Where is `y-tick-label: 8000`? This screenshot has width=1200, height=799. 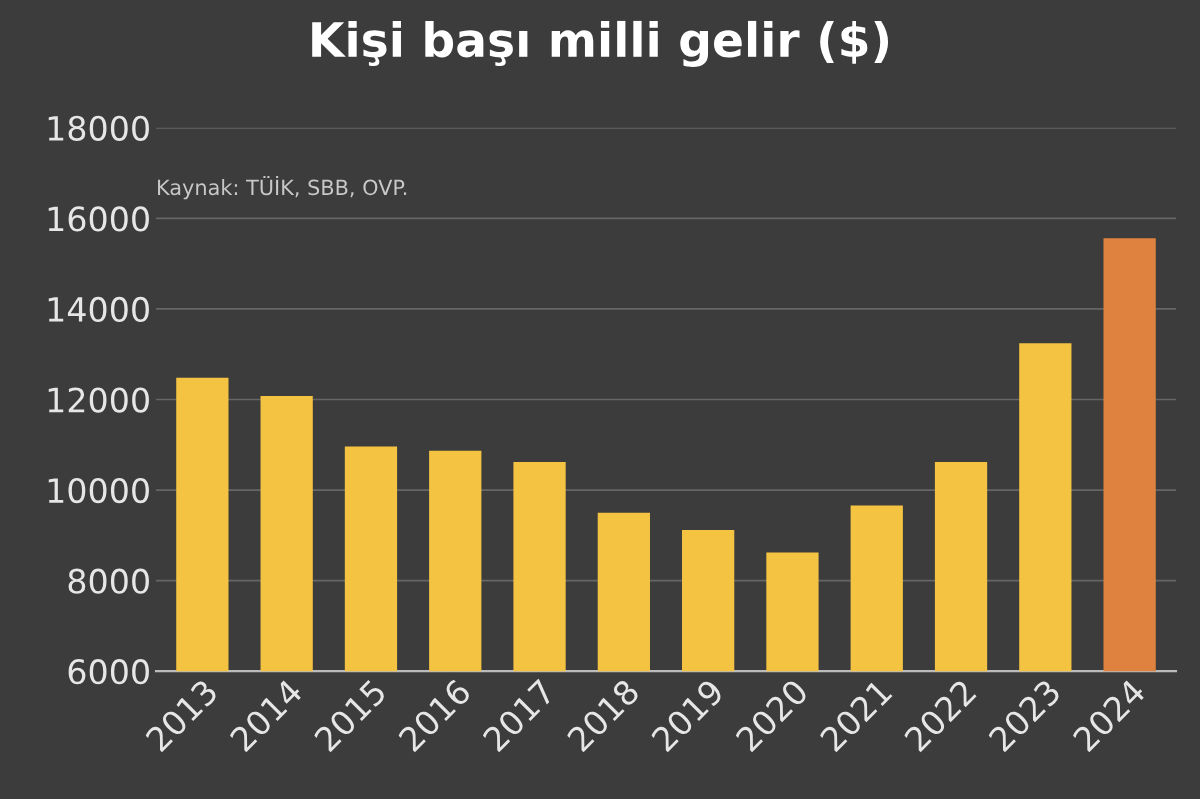 y-tick-label: 8000 is located at coordinates (108, 581).